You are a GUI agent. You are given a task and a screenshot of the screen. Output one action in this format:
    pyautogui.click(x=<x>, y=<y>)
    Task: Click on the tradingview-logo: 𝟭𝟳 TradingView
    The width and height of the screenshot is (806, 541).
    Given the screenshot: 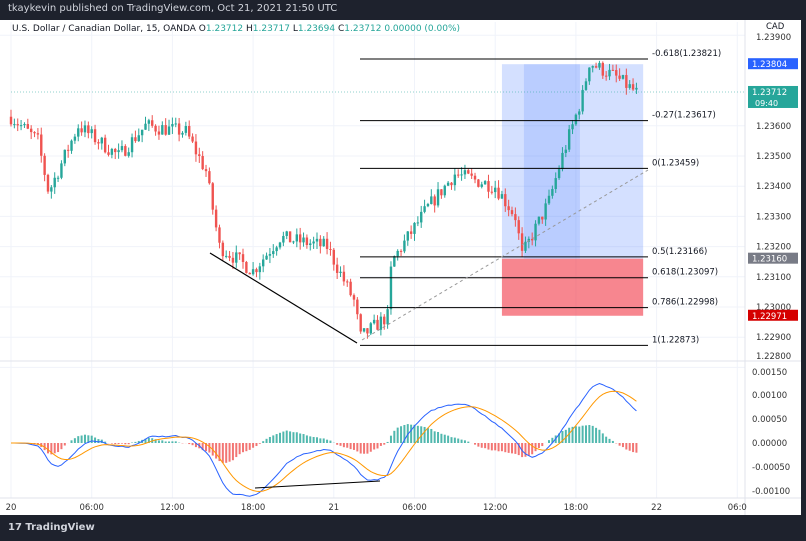 What is the action you would take?
    pyautogui.click(x=51, y=527)
    